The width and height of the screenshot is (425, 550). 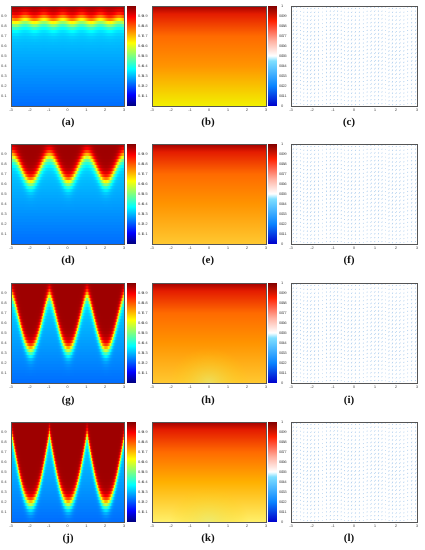 I want to click on panel-j-x-tick: -1, so click(x=48, y=525).